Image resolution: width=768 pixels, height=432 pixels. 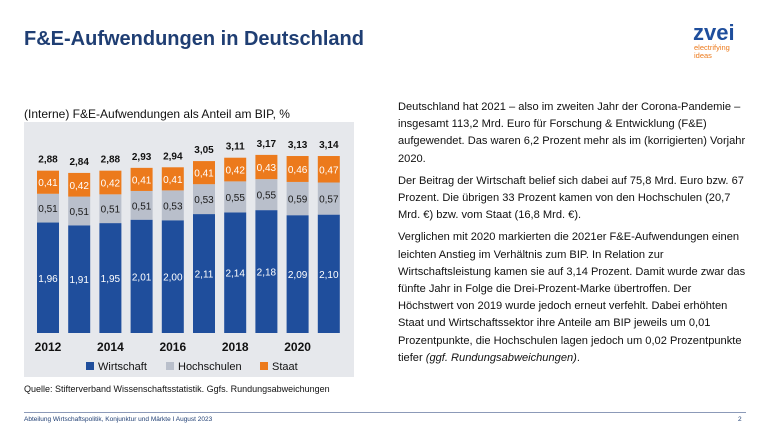 I want to click on total-label-2013: 2,84, so click(x=79, y=162).